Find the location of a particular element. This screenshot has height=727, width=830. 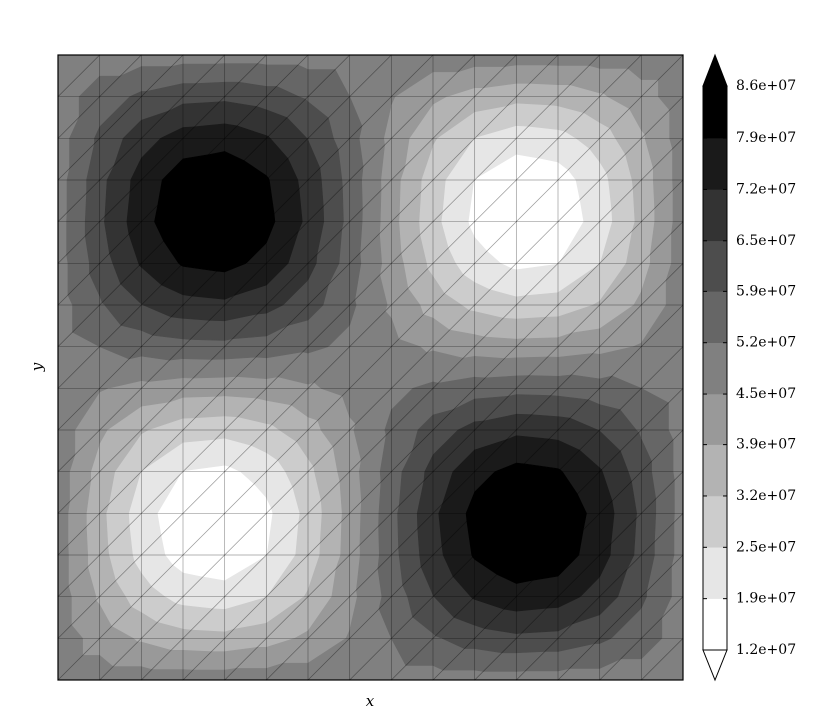

colorbar-tick-label: 2.5e+07 is located at coordinates (766, 547).